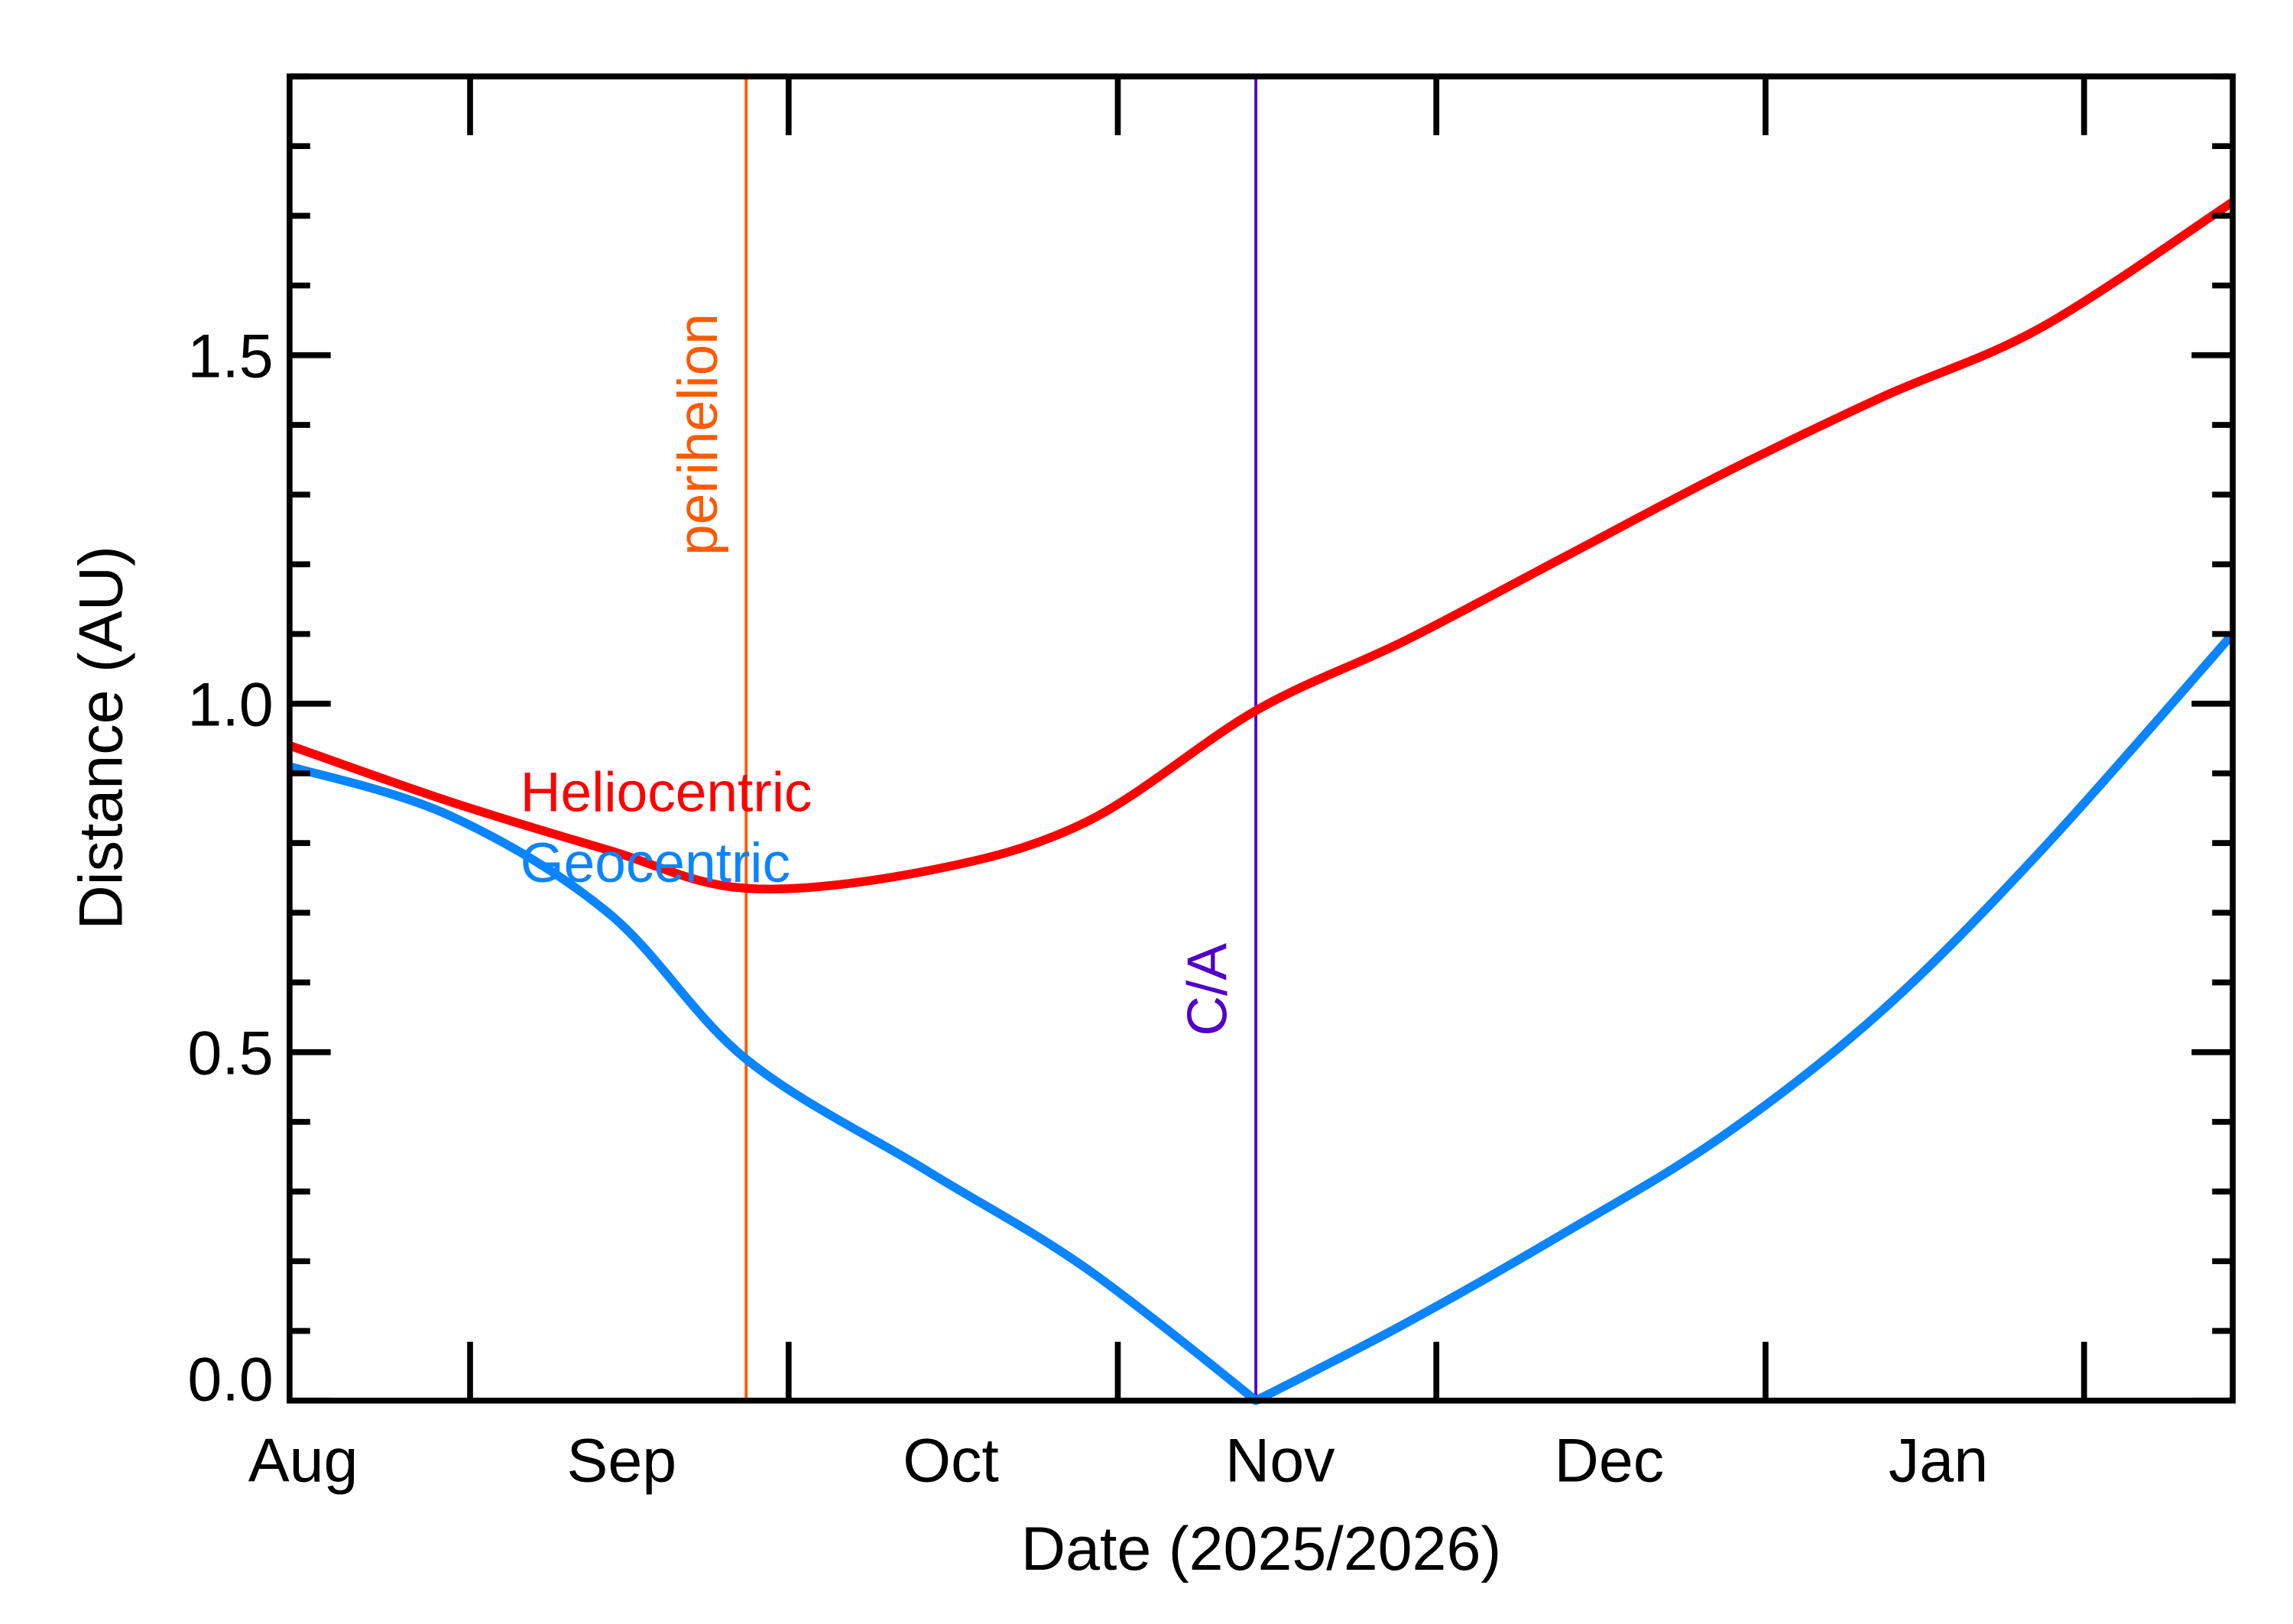  Describe the element at coordinates (655, 863) in the screenshot. I see `legend-geocentric: Geocentric` at that location.